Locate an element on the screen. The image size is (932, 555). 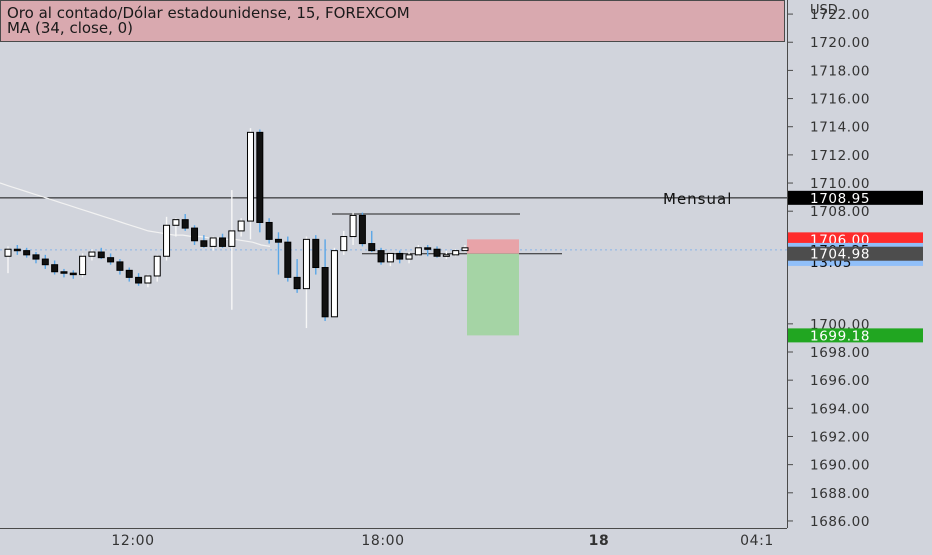
mensual-line-label: Mensual is located at coordinates (698, 199).